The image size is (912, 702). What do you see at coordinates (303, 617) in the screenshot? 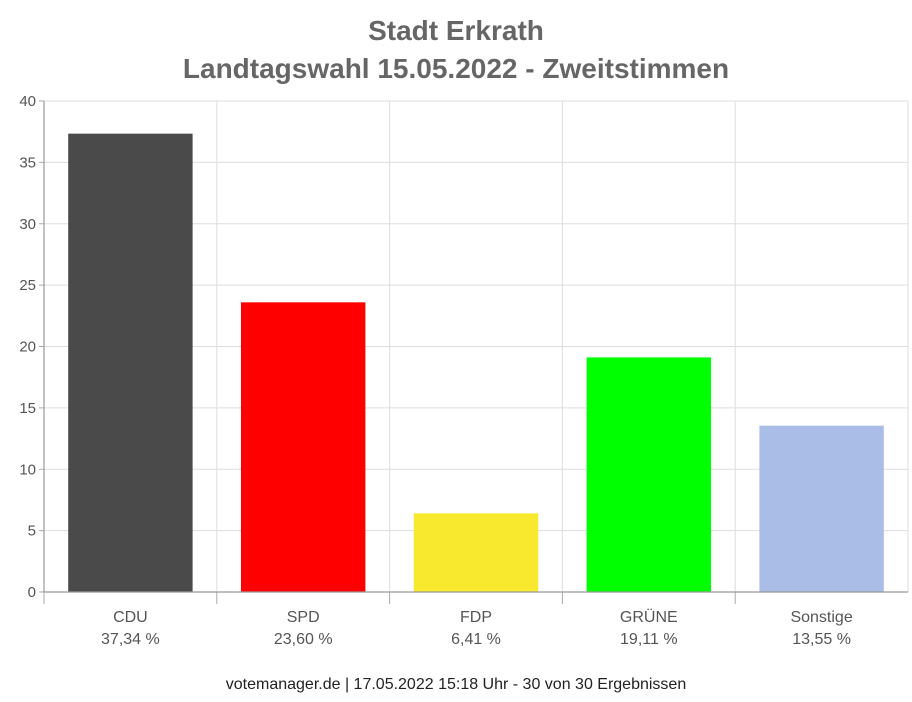
I see `x-category-label: SPD` at bounding box center [303, 617].